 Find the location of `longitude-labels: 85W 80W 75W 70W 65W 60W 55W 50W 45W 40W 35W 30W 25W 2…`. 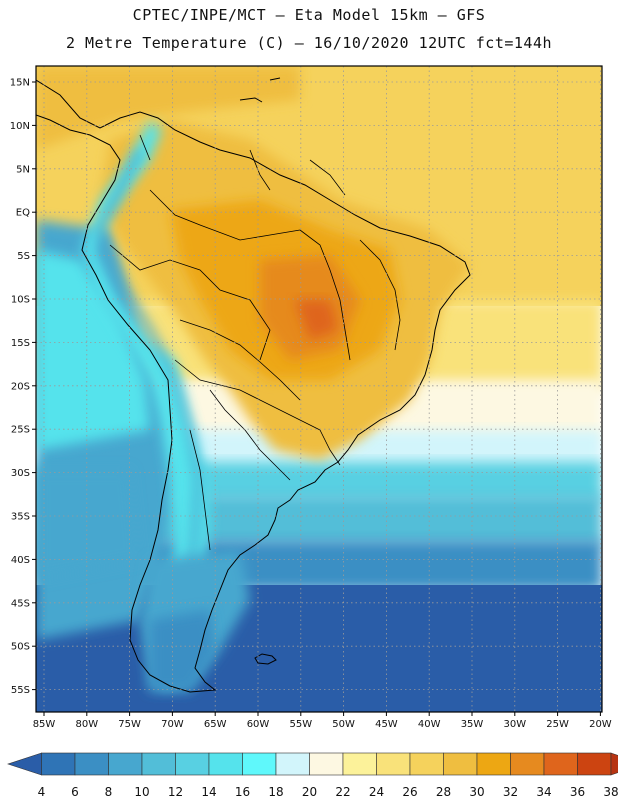

longitude-labels: 85W 80W 75W 70W 65W 60W 55W 50W 45W 40W 35W 30W 25W 2… is located at coordinates (322, 721).